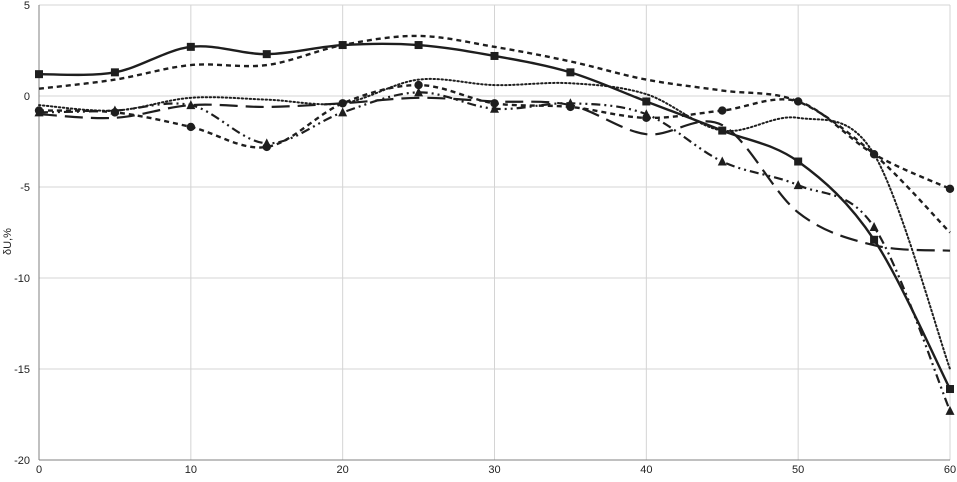  What do you see at coordinates (798, 470) in the screenshot?
I see `x-tick-label: 50` at bounding box center [798, 470].